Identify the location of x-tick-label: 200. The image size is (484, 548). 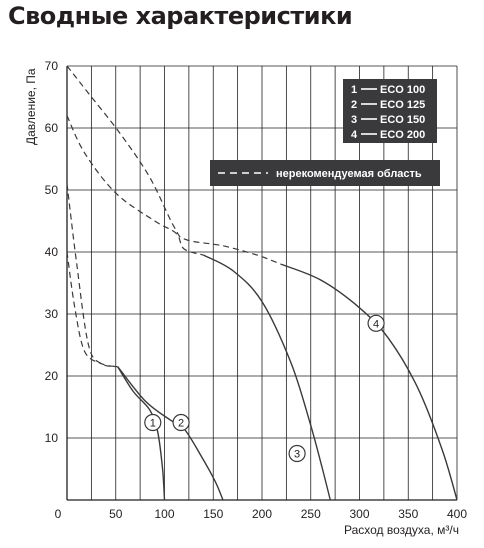
(262, 514).